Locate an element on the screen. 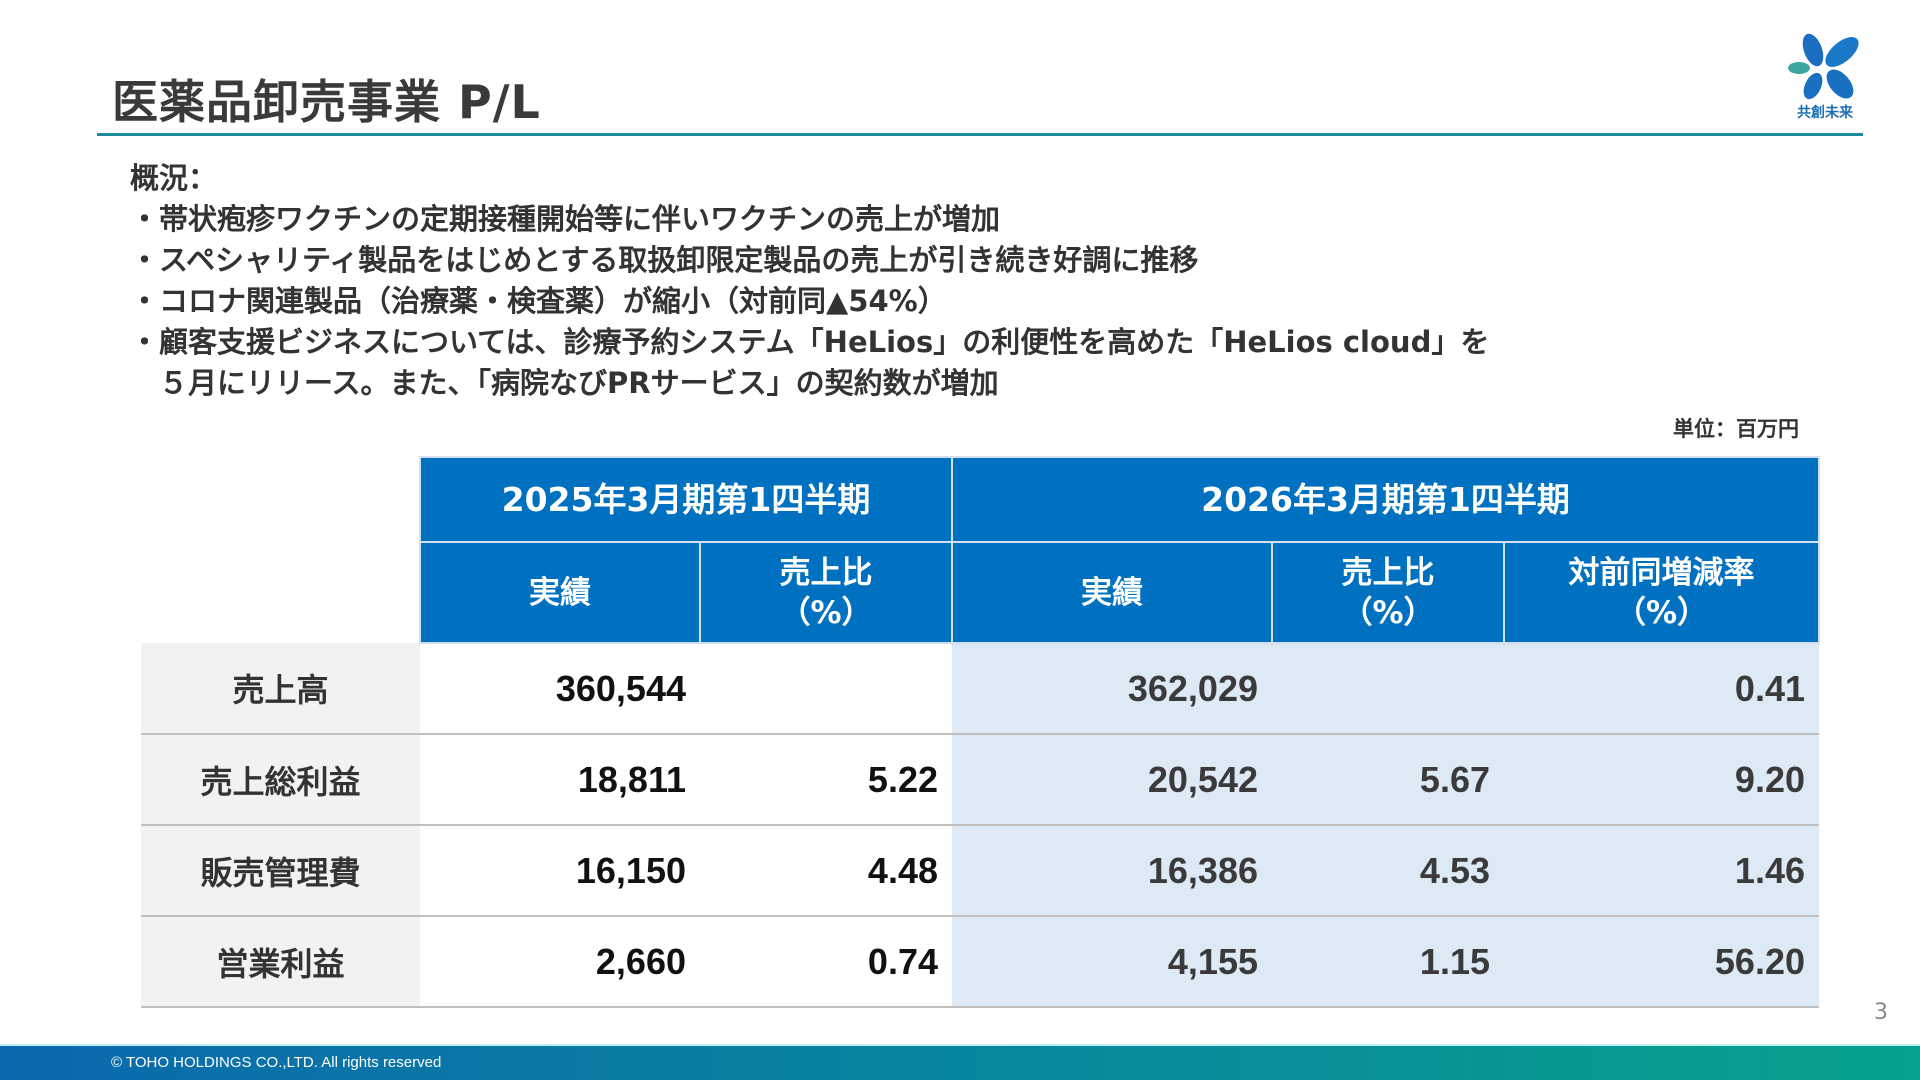 This screenshot has width=1920, height=1080. page-number: 3 is located at coordinates (1881, 1012).